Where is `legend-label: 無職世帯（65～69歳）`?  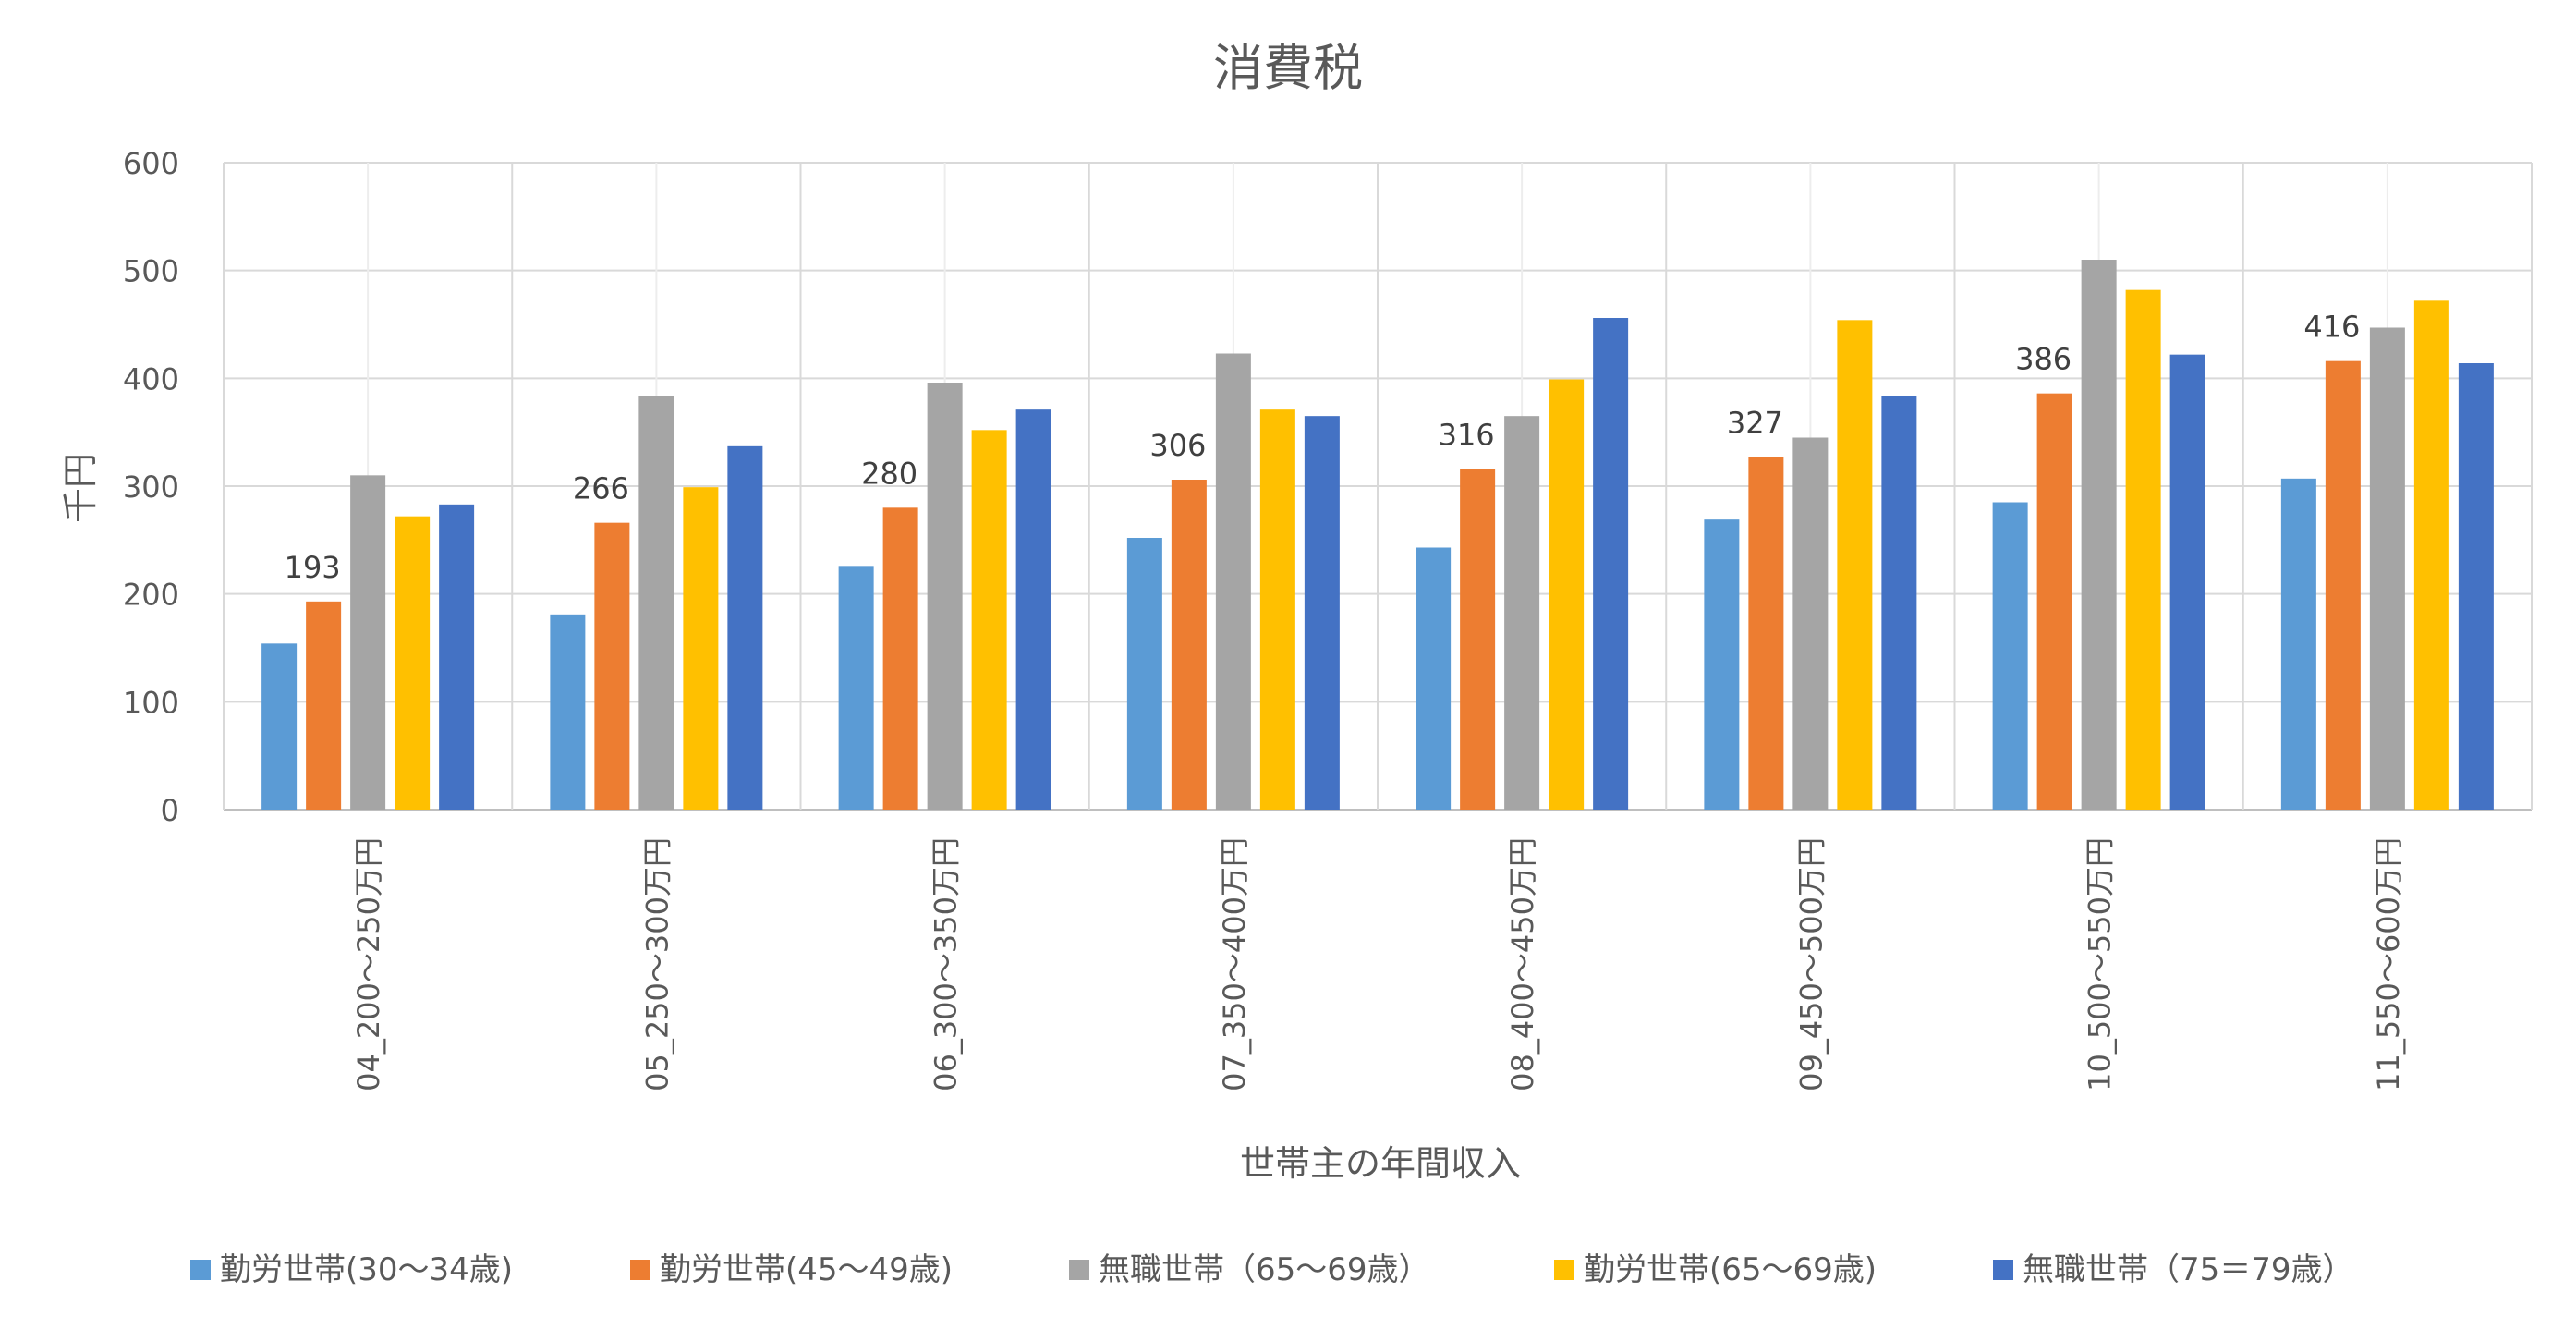 legend-label: 無職世帯（65～69歳） is located at coordinates (1264, 1269).